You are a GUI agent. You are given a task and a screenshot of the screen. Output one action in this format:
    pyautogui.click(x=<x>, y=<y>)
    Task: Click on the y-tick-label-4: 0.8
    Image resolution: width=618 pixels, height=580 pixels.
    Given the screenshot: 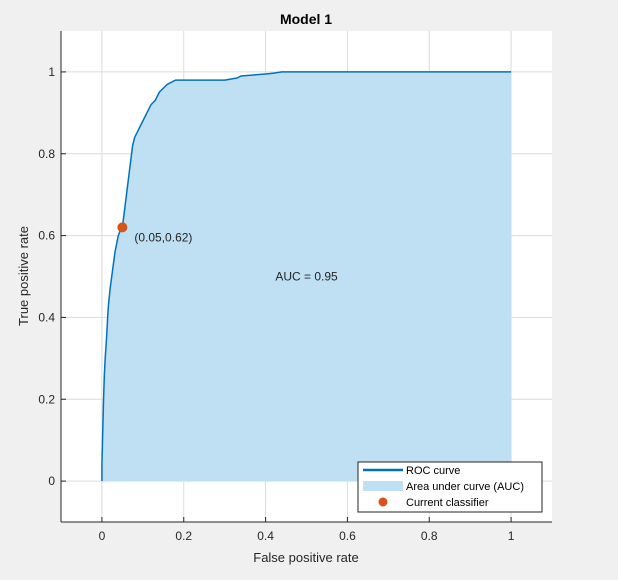 What is the action you would take?
    pyautogui.click(x=46, y=154)
    